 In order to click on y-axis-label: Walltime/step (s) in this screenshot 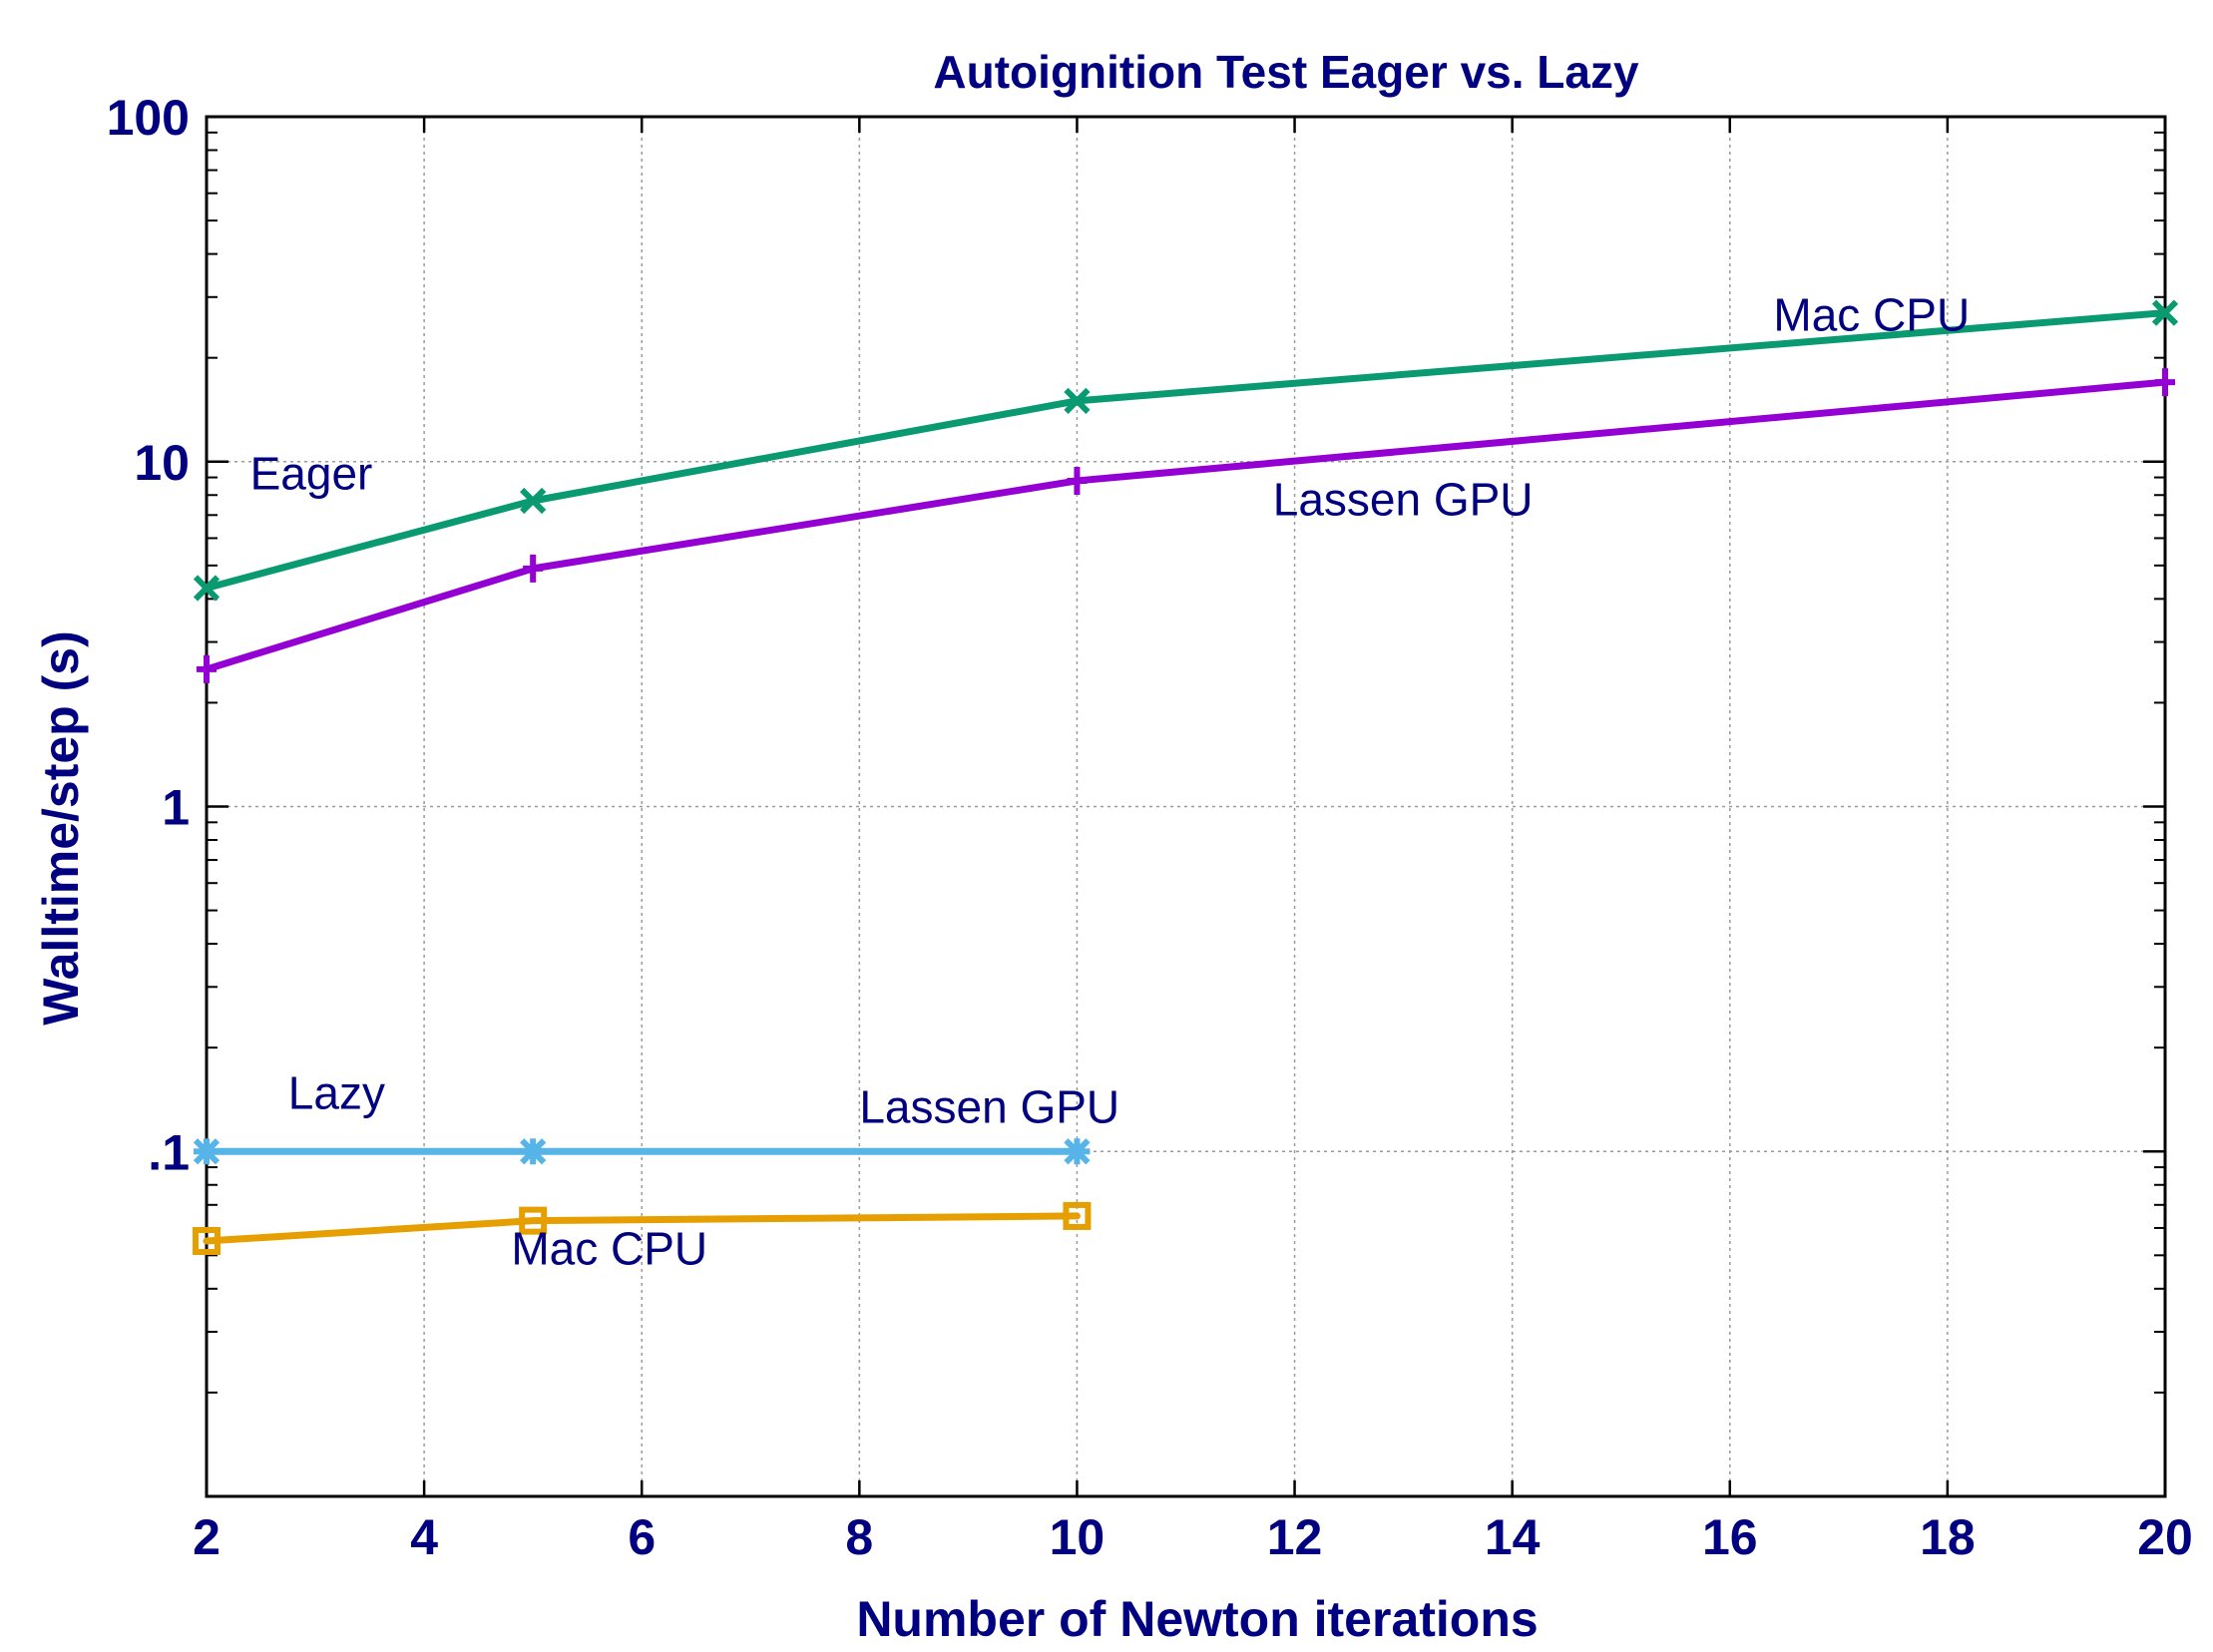, I will do `click(61, 827)`.